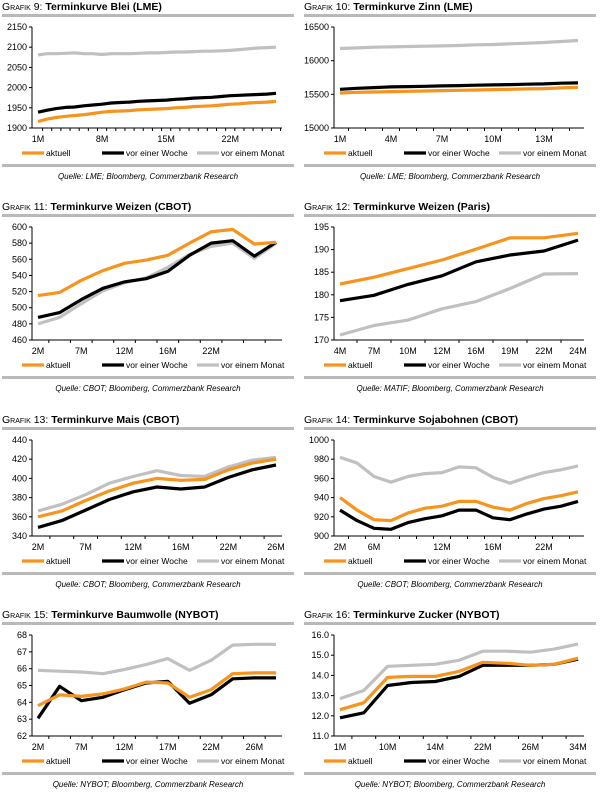  I want to click on y-tick-label: 63, so click(22, 719).